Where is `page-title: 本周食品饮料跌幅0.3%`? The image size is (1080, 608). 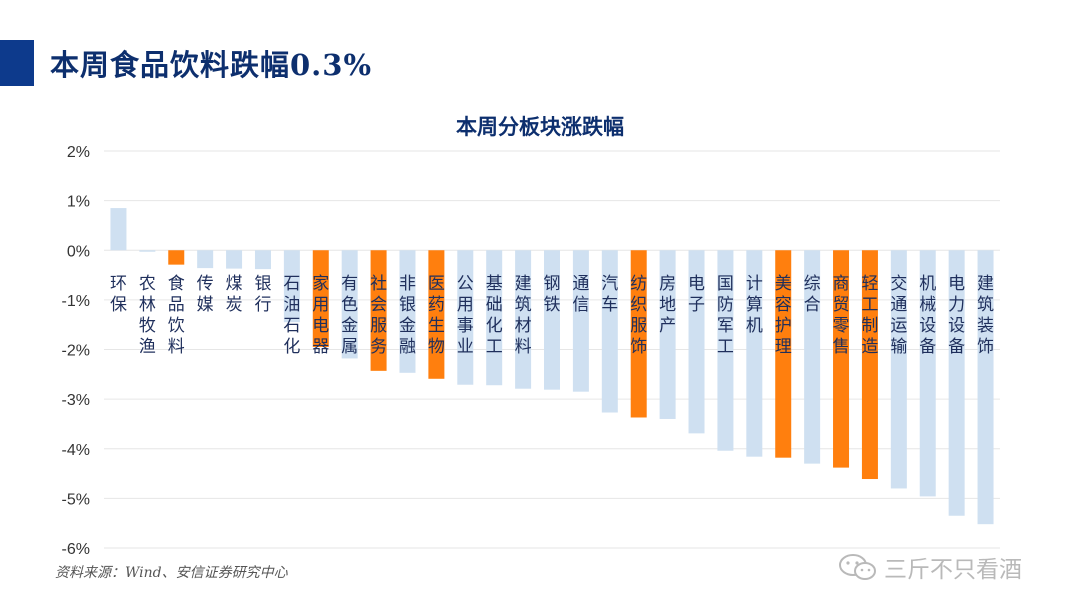 page-title: 本周食品饮料跌幅0.3% is located at coordinates (211, 65).